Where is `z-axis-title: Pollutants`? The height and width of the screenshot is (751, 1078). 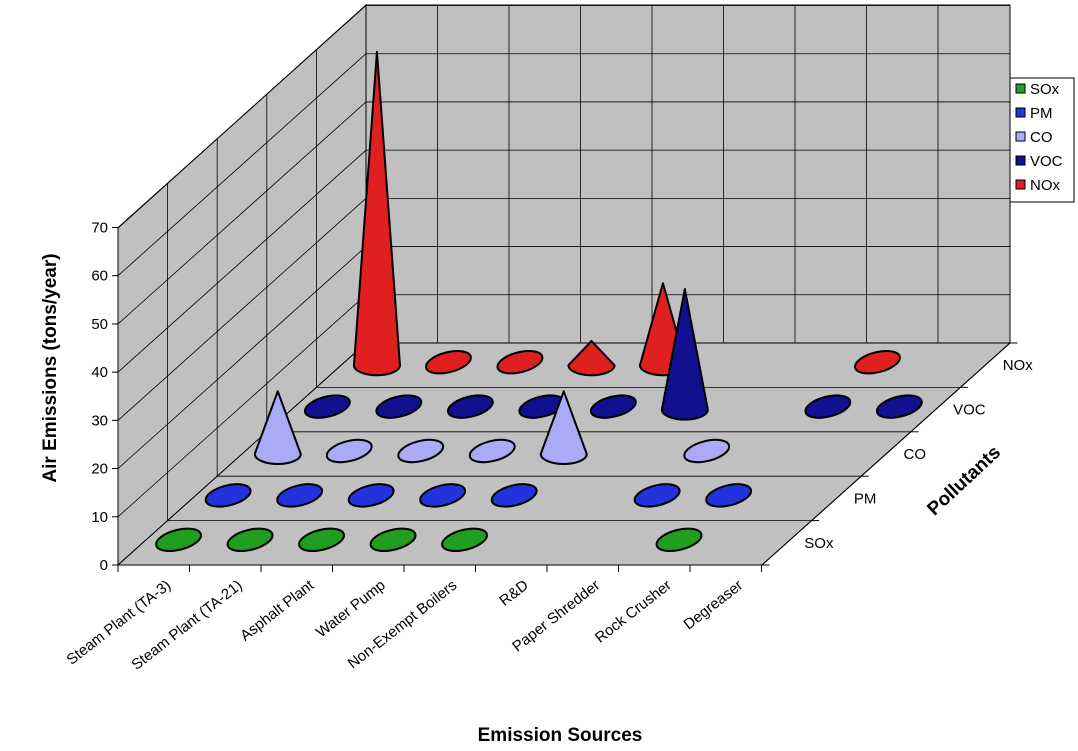
z-axis-title: Pollutants is located at coordinates (964, 481).